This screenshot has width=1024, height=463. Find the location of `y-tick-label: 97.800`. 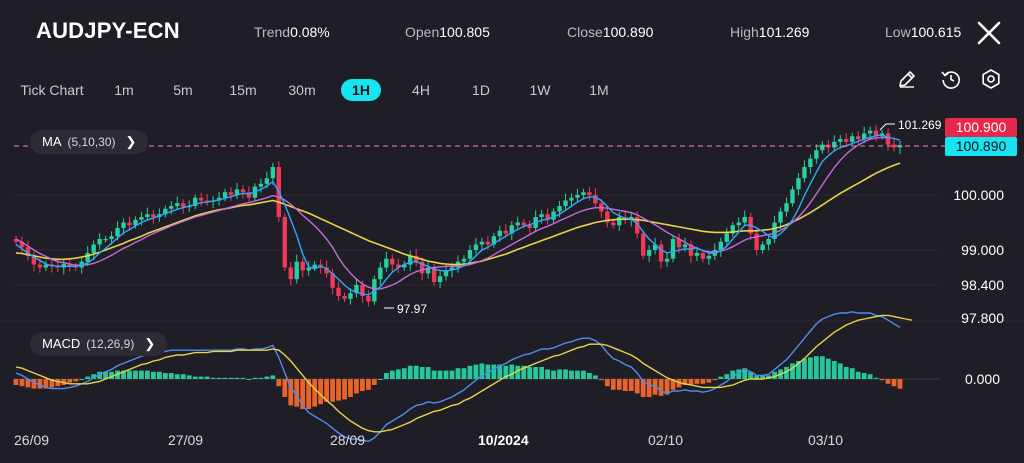

y-tick-label: 97.800 is located at coordinates (982, 318).